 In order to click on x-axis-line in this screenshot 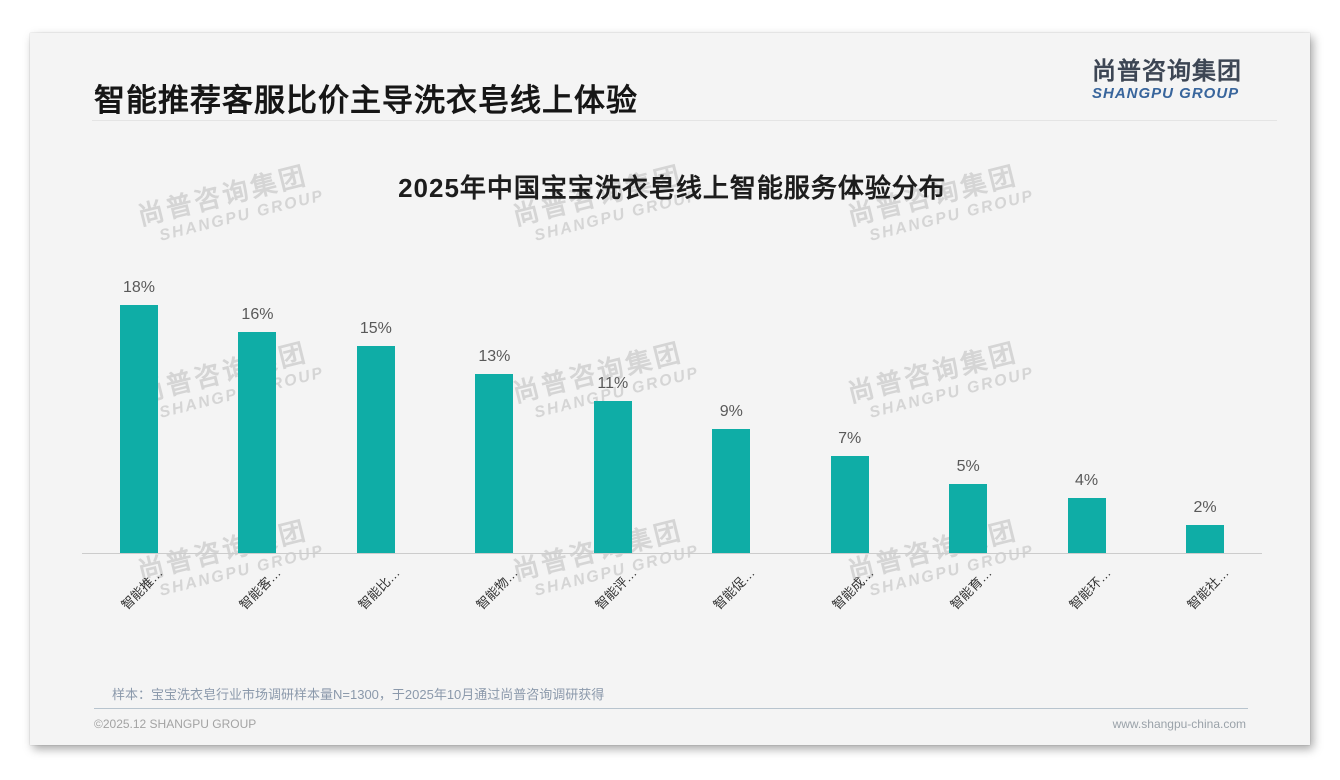, I will do `click(672, 553)`.